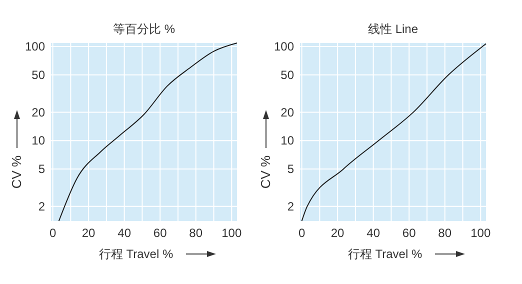 This screenshot has width=522, height=284. Describe the element at coordinates (393, 29) in the screenshot. I see `chart-title: 线性 Line` at that location.